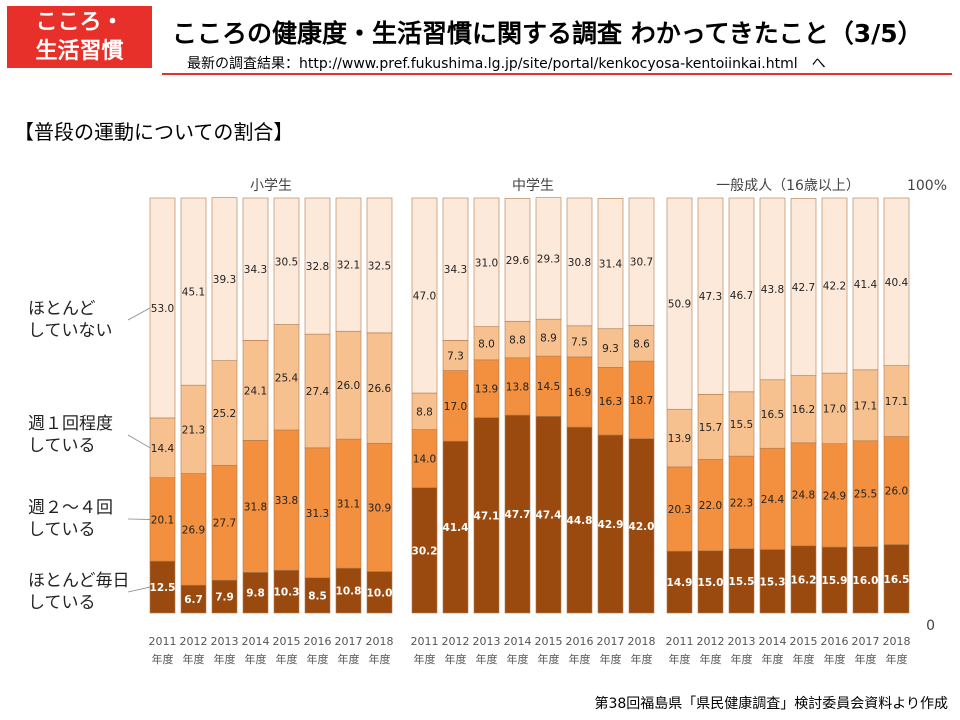 The width and height of the screenshot is (960, 720). I want to click on data-label: 16.5, so click(897, 580).